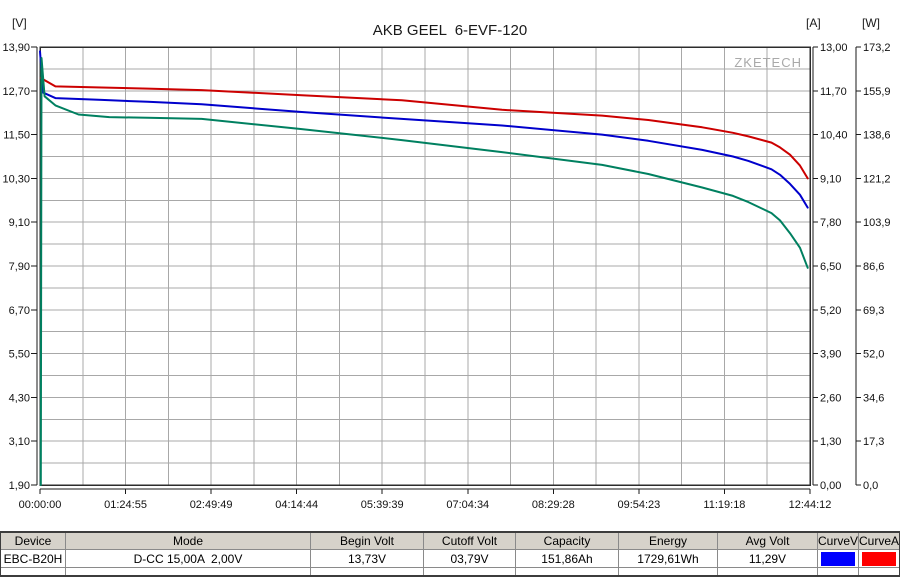 The height and width of the screenshot is (579, 900). I want to click on svg-text: 13,90, so click(16, 48).